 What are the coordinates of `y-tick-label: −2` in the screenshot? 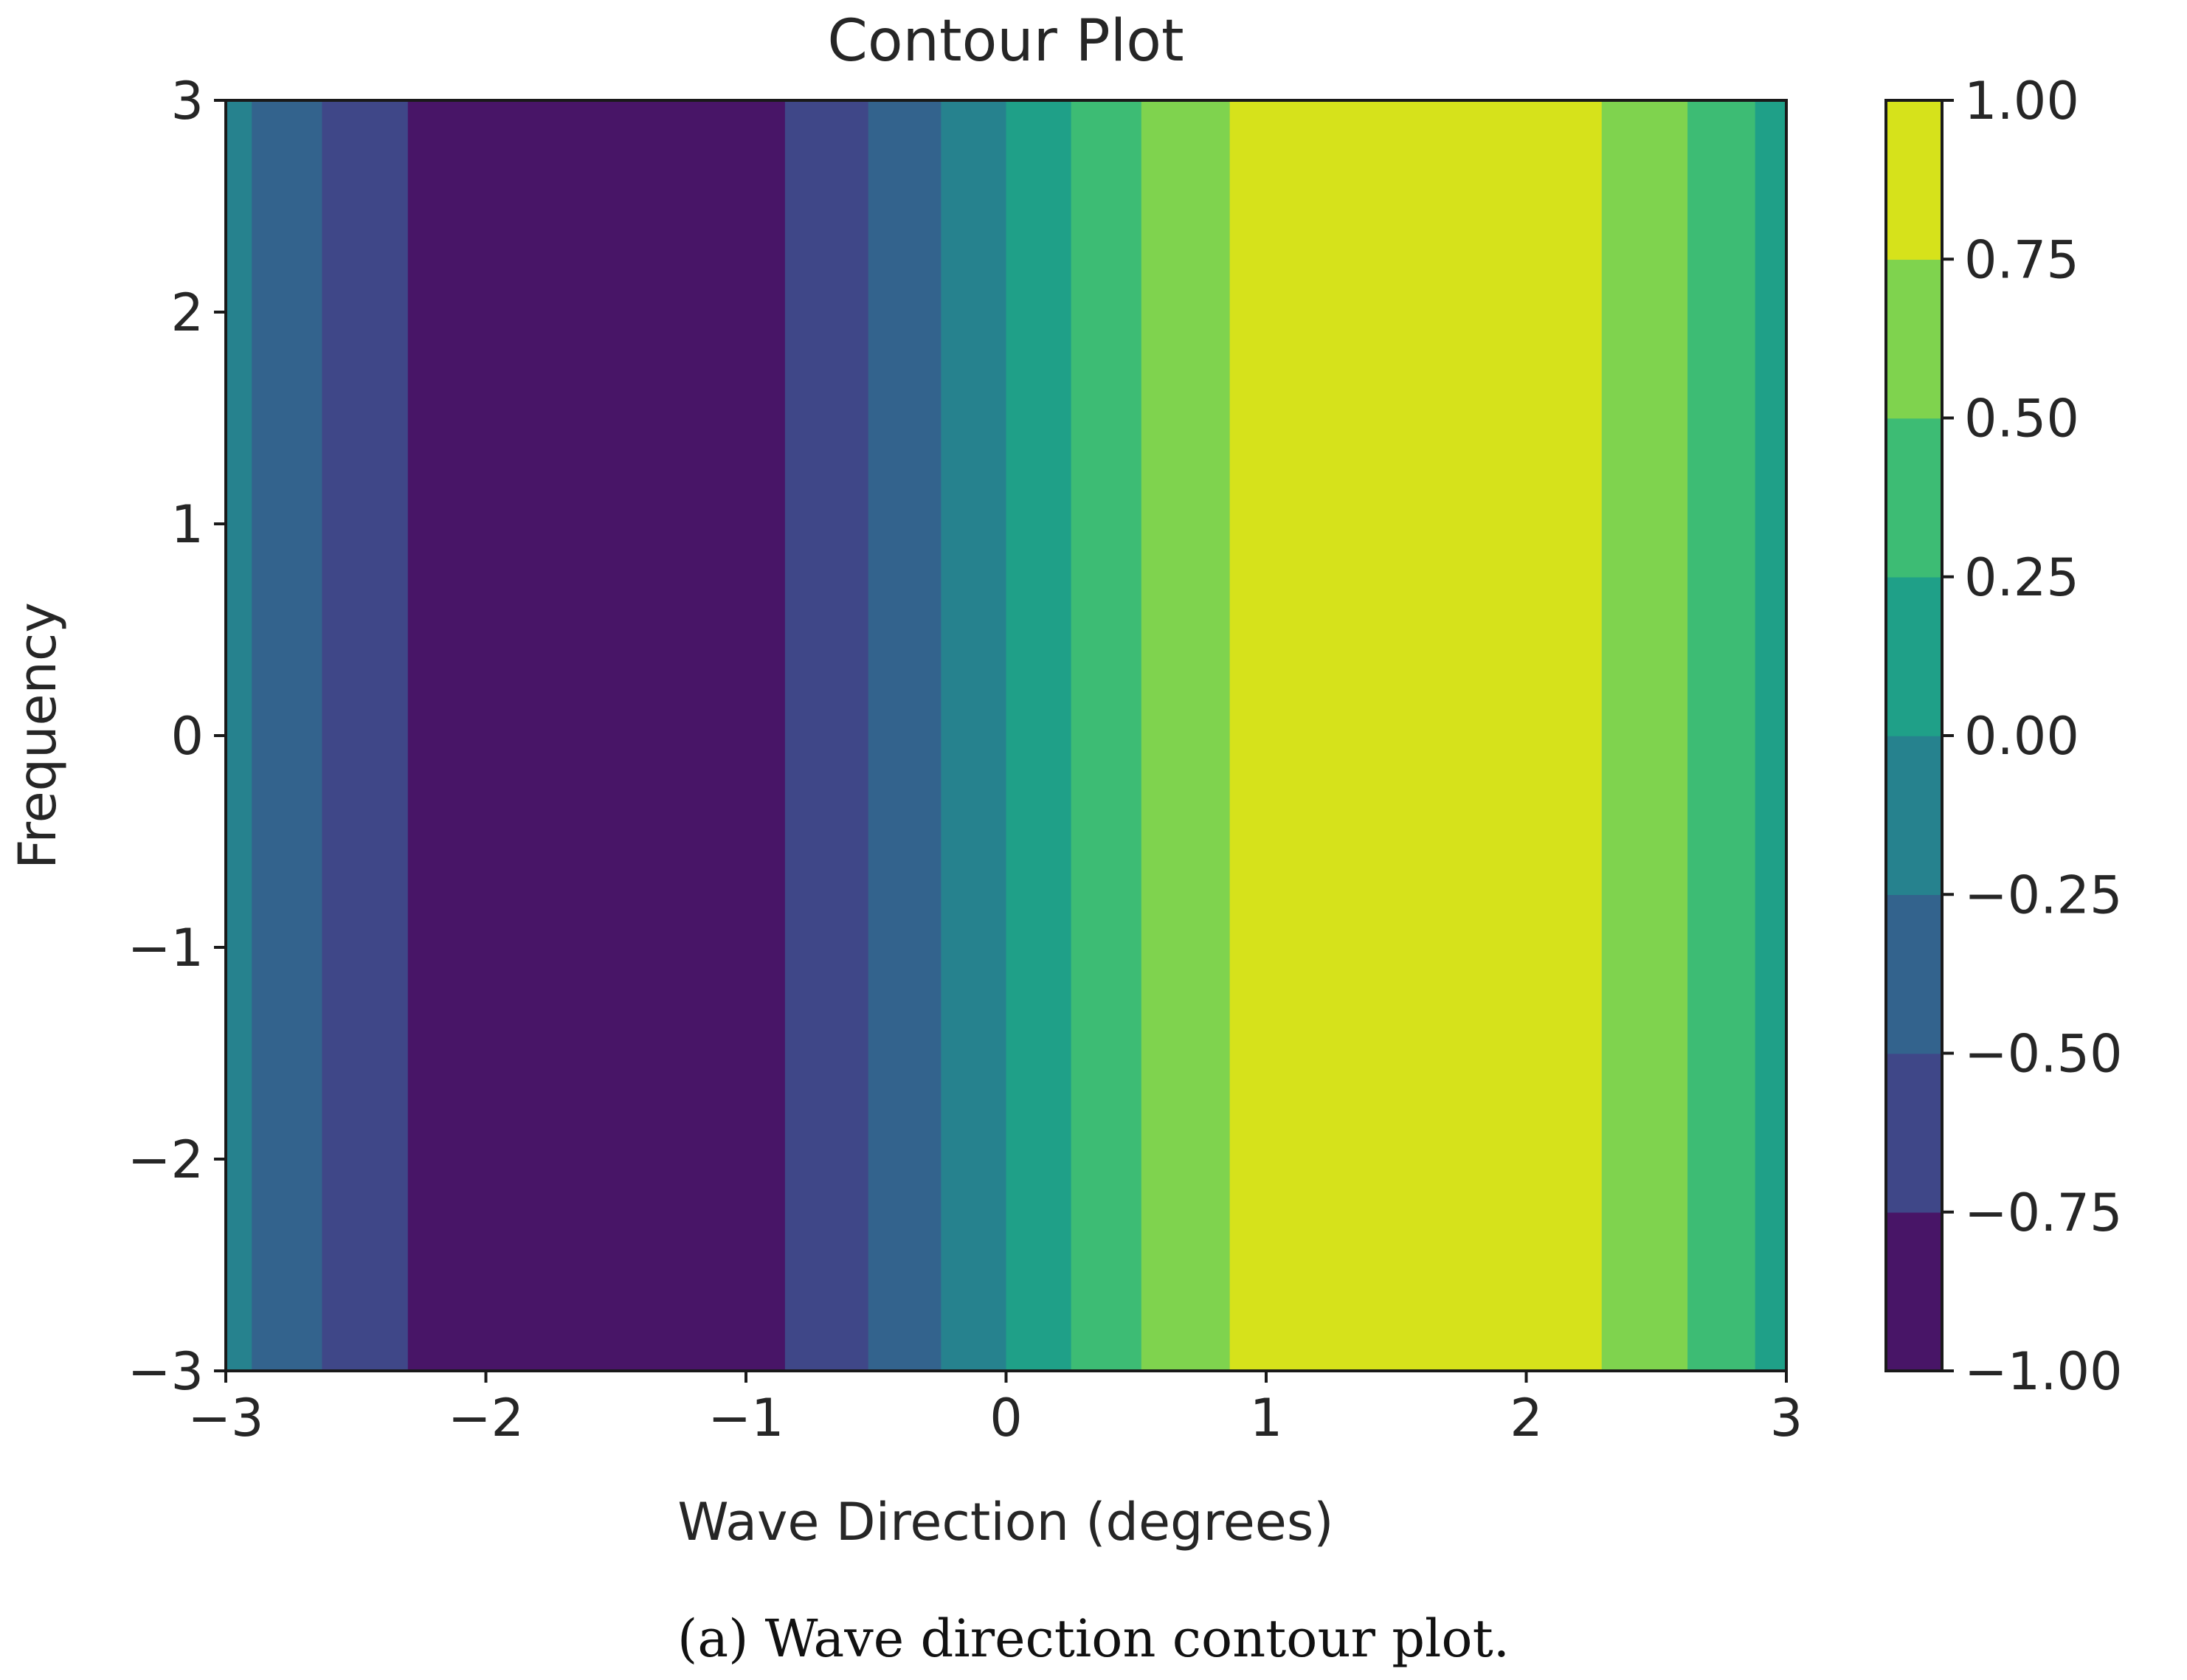 It's located at (166, 1160).